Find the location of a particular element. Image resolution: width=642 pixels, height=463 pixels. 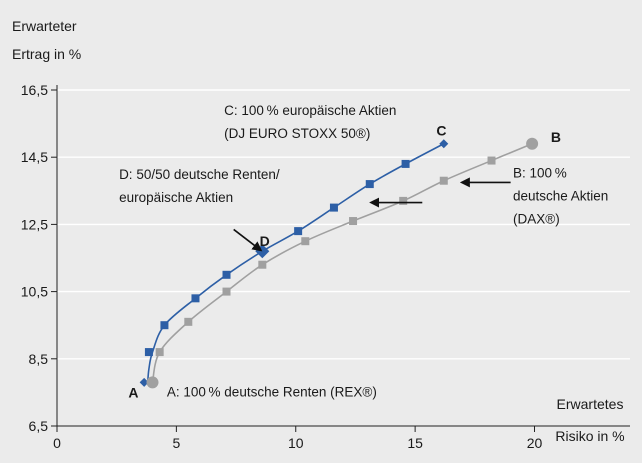

point-label: A is located at coordinates (133, 392).